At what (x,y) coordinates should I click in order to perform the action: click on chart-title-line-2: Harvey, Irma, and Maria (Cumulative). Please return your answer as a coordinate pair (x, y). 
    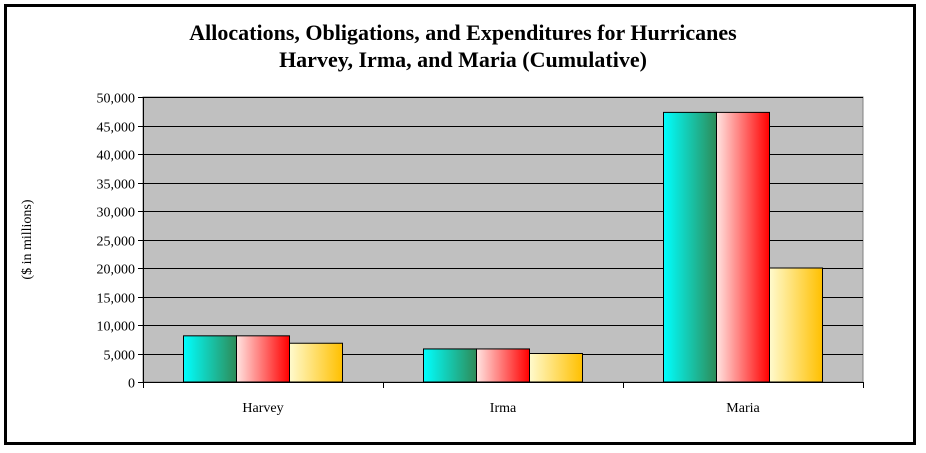
    Looking at the image, I should click on (463, 59).